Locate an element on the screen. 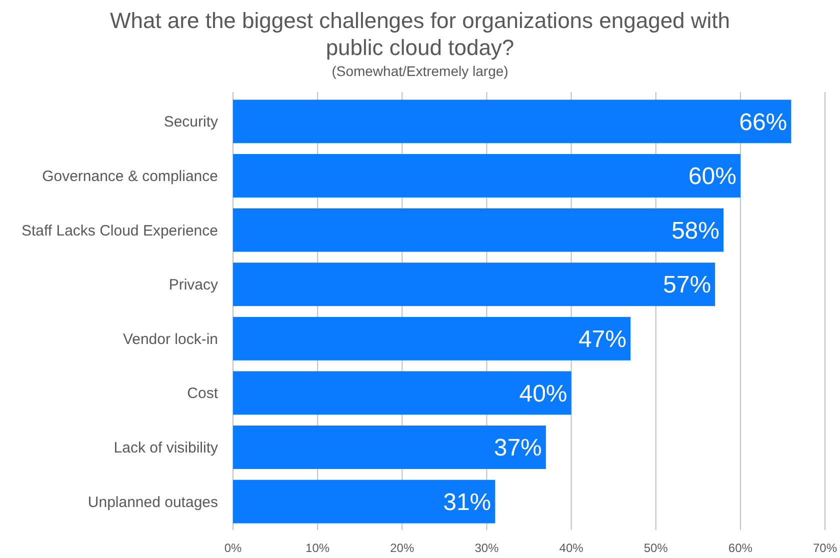 The image size is (840, 558). y-tick-label: Unplanned outages is located at coordinates (153, 502).